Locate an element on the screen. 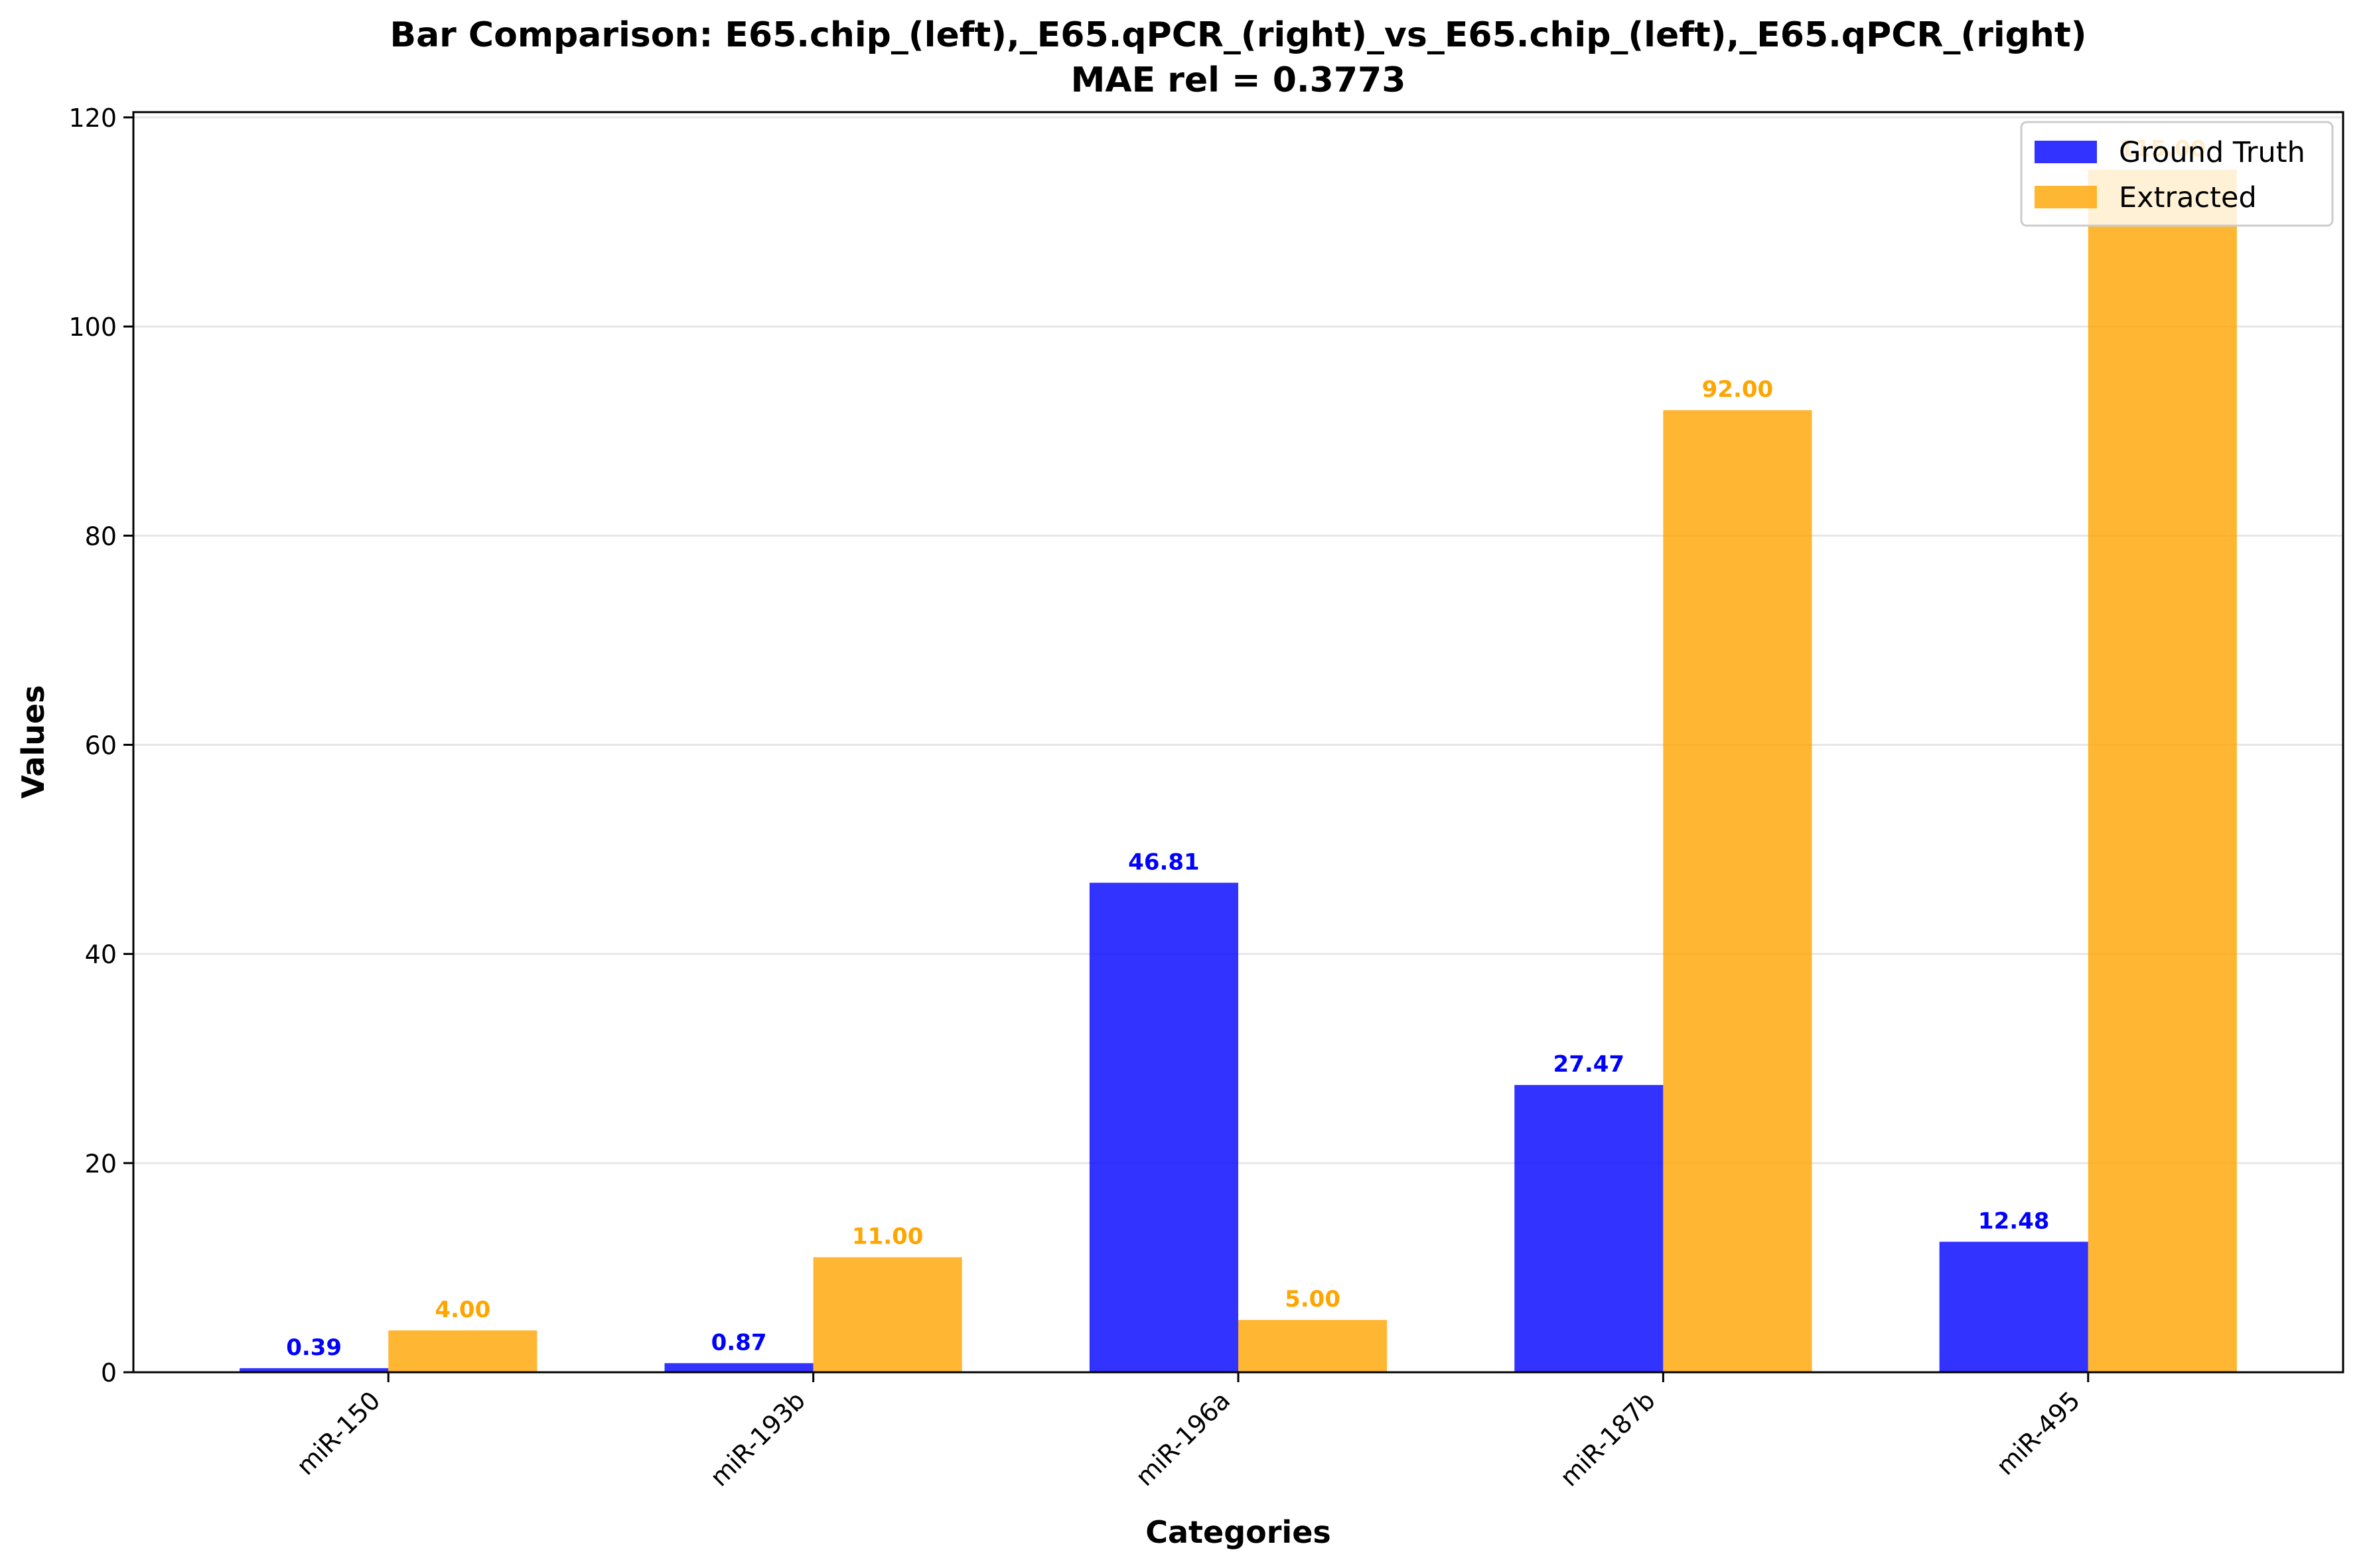  x-axis: miR-150 miR-193b miR-196a miR-187b miR-495 is located at coordinates (1190, 1432).